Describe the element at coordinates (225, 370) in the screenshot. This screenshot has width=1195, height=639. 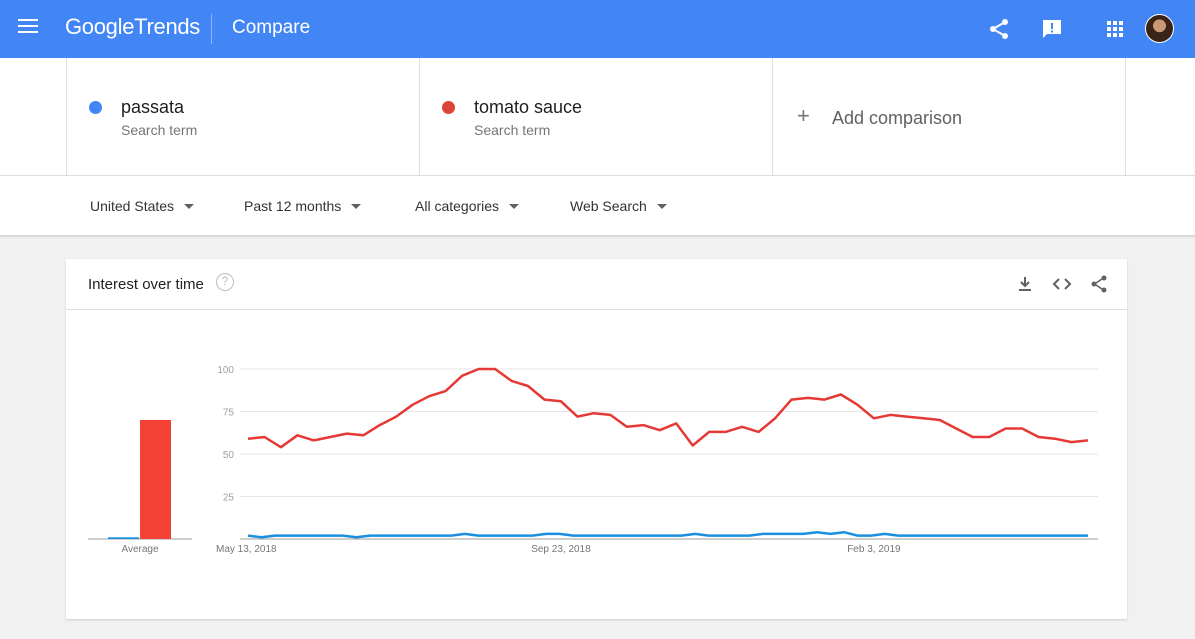
I see `y-tick-label: 100` at that location.